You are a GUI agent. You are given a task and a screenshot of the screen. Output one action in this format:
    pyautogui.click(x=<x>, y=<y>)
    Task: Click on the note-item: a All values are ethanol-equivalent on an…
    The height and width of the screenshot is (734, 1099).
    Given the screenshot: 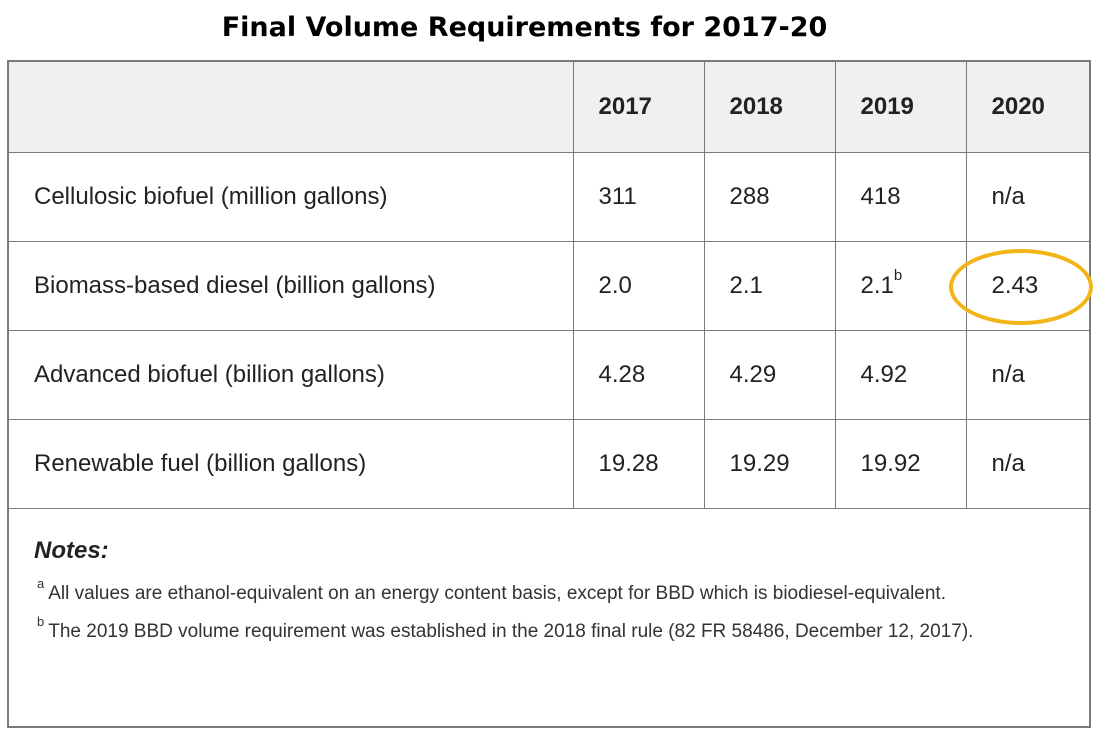 What is the action you would take?
    pyautogui.click(x=561, y=591)
    